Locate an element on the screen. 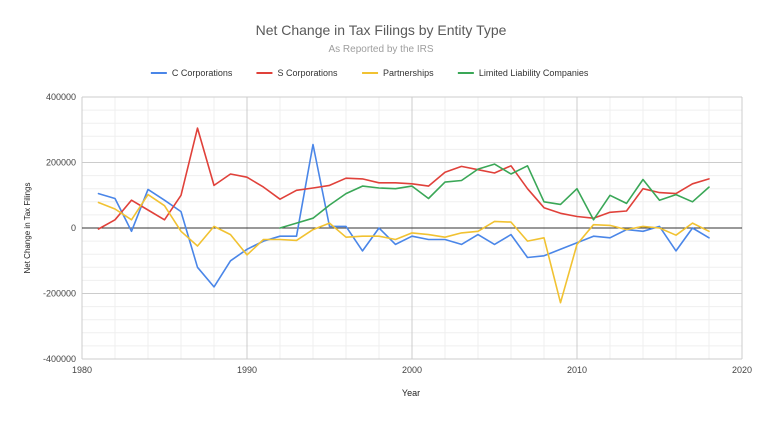 Image resolution: width=763 pixels, height=423 pixels. x-tick-label: 2010 is located at coordinates (577, 370).